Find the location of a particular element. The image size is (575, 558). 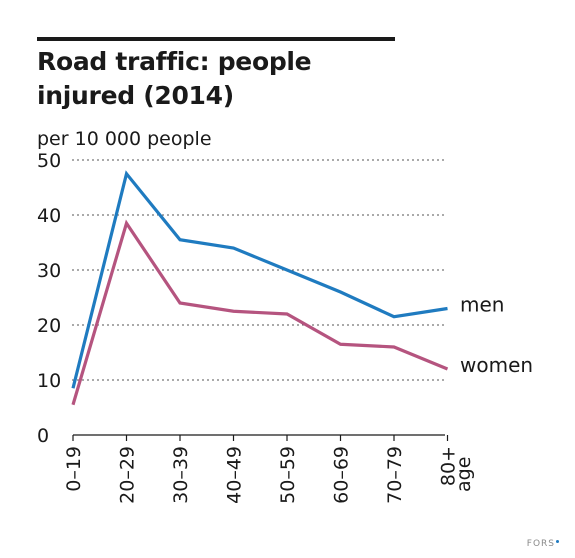

series-label-men: men is located at coordinates (482, 305).